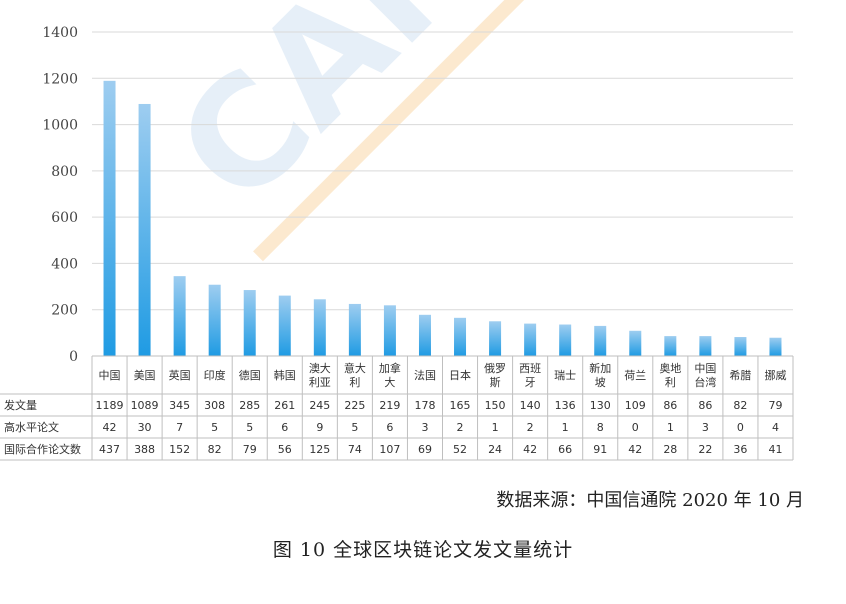 Image resolution: width=846 pixels, height=604 pixels. I want to click on table-cell: 30, so click(145, 427).